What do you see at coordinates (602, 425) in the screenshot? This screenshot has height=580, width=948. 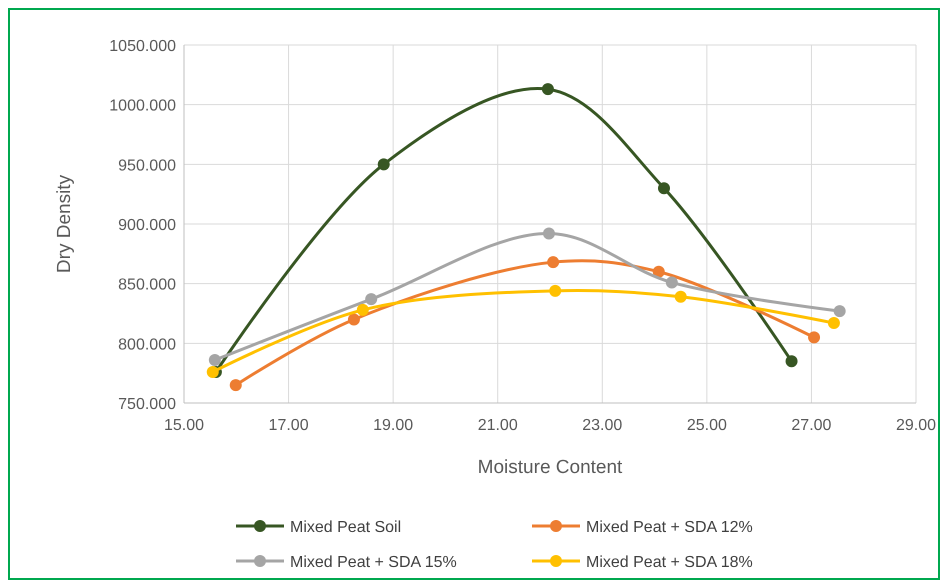 I see `x-tick-label: 23.00` at bounding box center [602, 425].